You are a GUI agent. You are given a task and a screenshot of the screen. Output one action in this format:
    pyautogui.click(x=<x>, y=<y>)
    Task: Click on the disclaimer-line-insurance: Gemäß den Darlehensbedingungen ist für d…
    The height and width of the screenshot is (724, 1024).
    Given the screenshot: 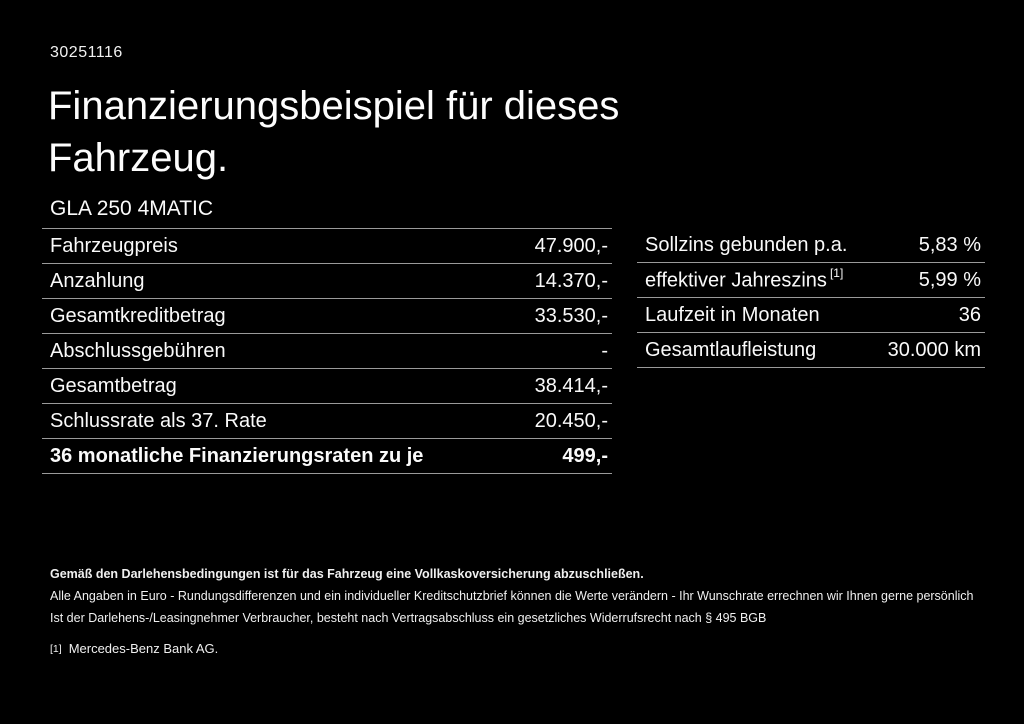 What is the action you would take?
    pyautogui.click(x=347, y=574)
    